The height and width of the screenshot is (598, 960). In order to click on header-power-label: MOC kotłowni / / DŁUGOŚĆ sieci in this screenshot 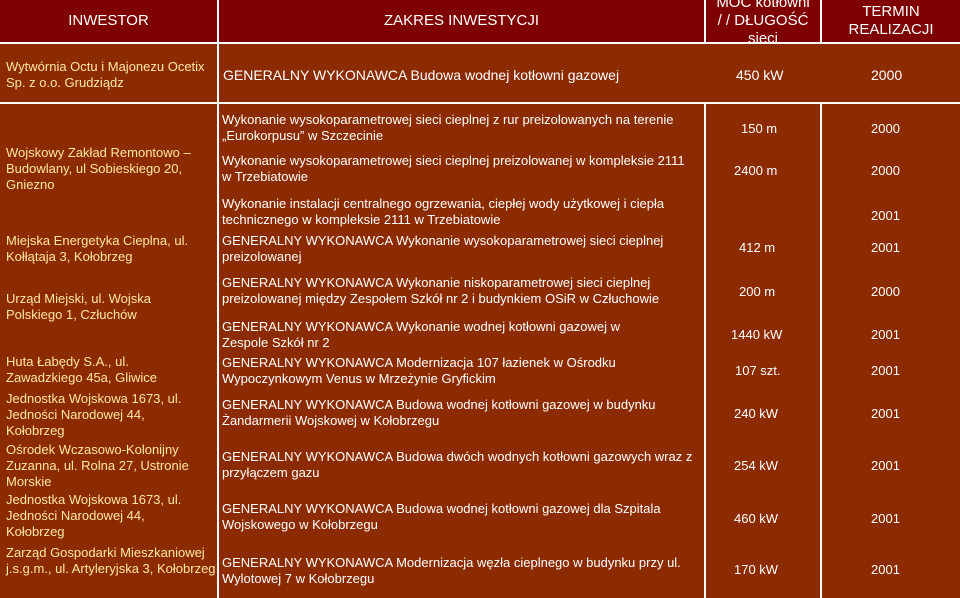, I will do `click(763, 23)`.